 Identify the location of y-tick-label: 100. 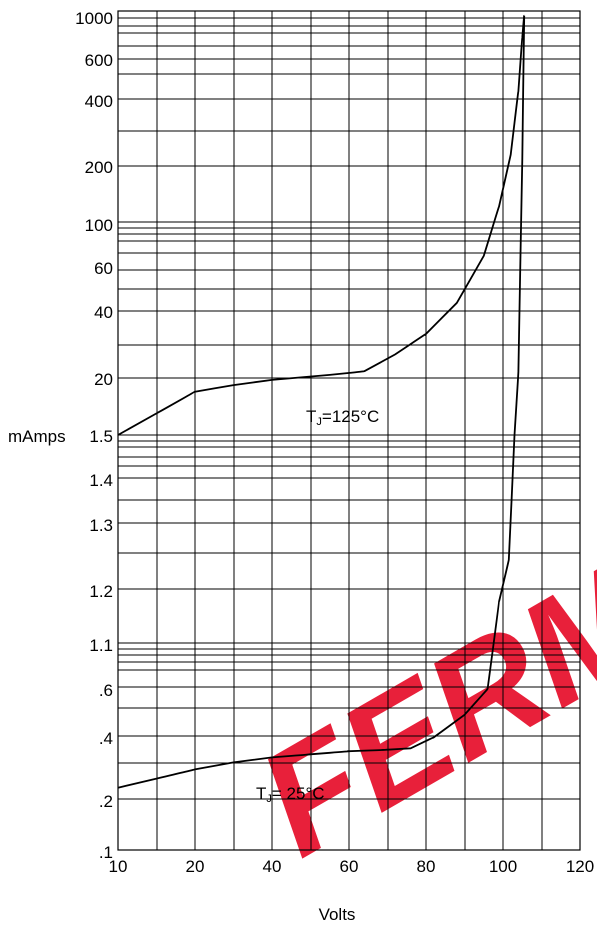
(99, 225).